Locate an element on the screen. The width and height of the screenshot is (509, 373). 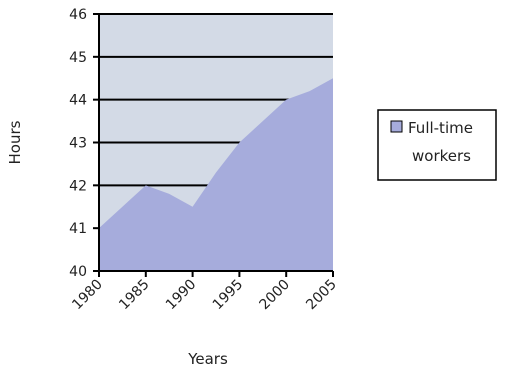
x-tick-label: 2000 is located at coordinates (275, 295).